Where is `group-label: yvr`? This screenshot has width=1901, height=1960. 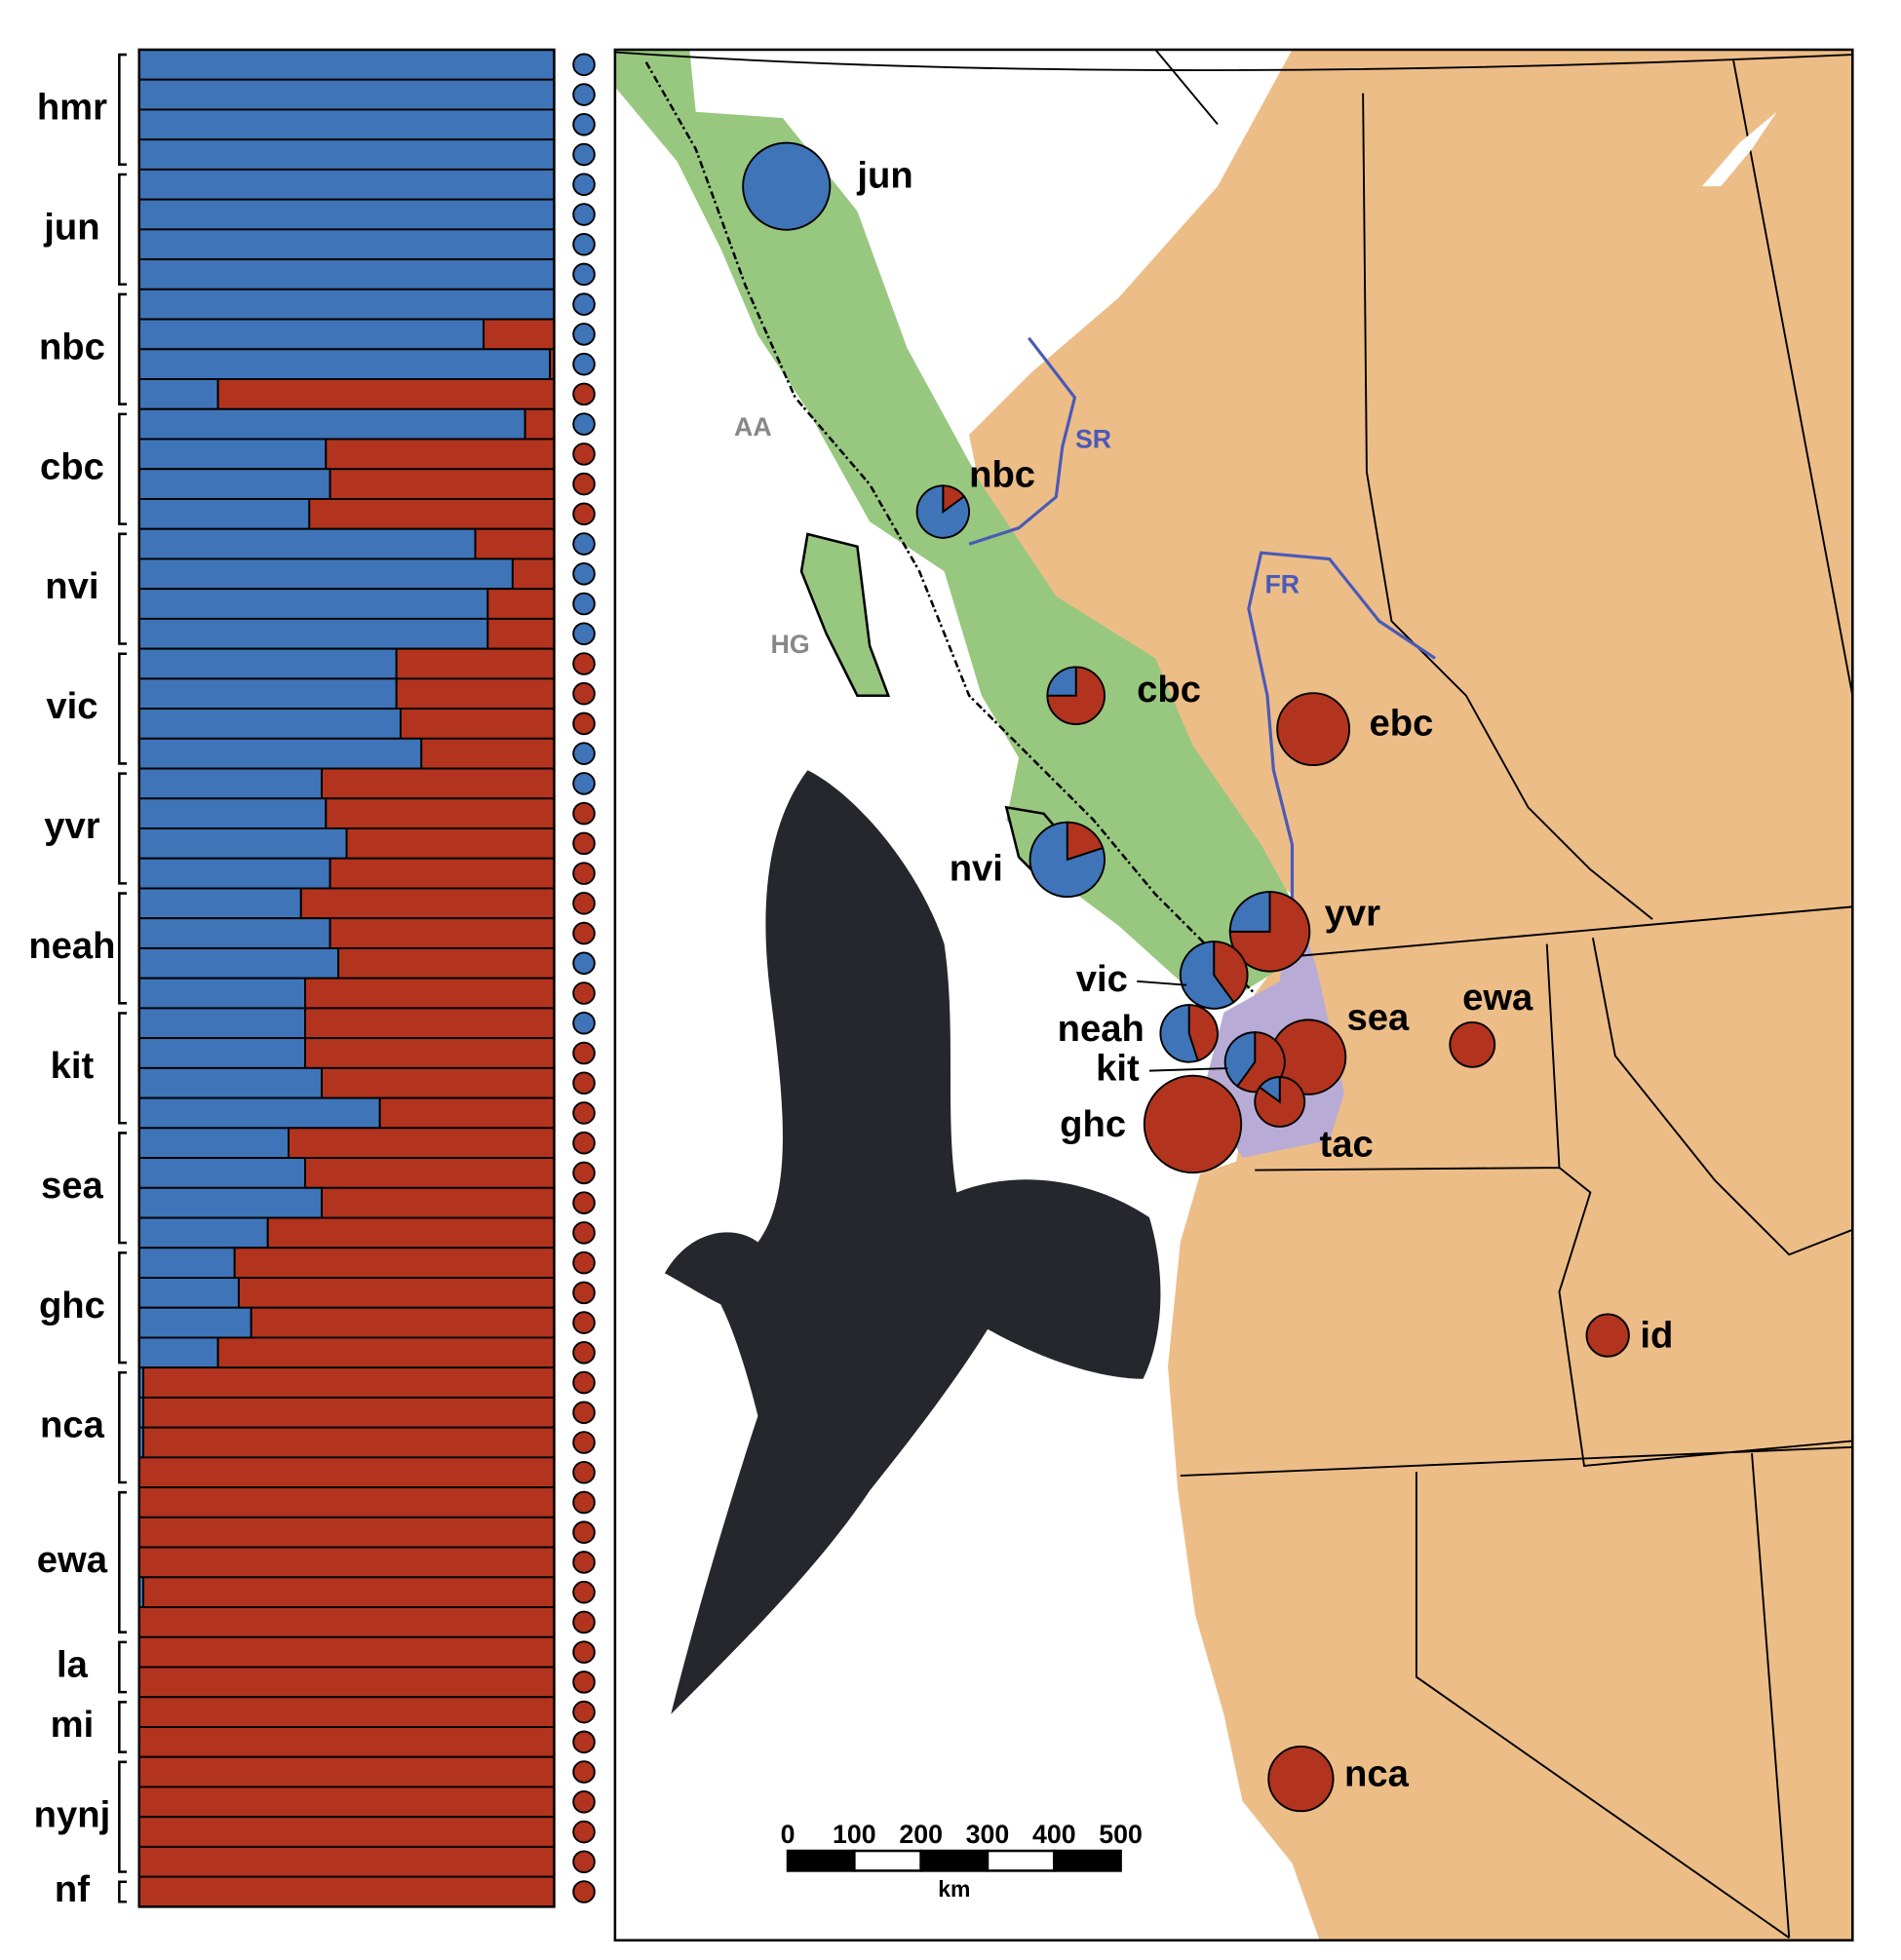
group-label: yvr is located at coordinates (72, 826).